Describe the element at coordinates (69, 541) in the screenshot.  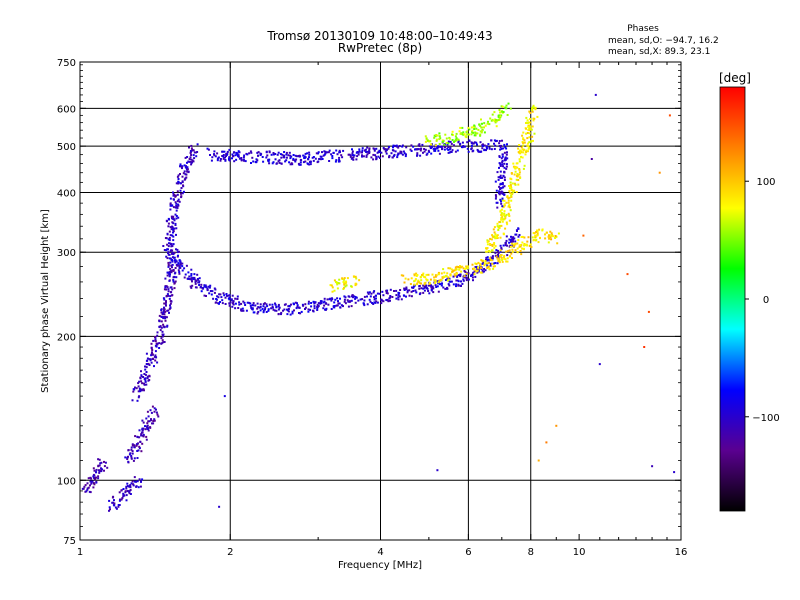
I see `y-tick-label: 75` at that location.